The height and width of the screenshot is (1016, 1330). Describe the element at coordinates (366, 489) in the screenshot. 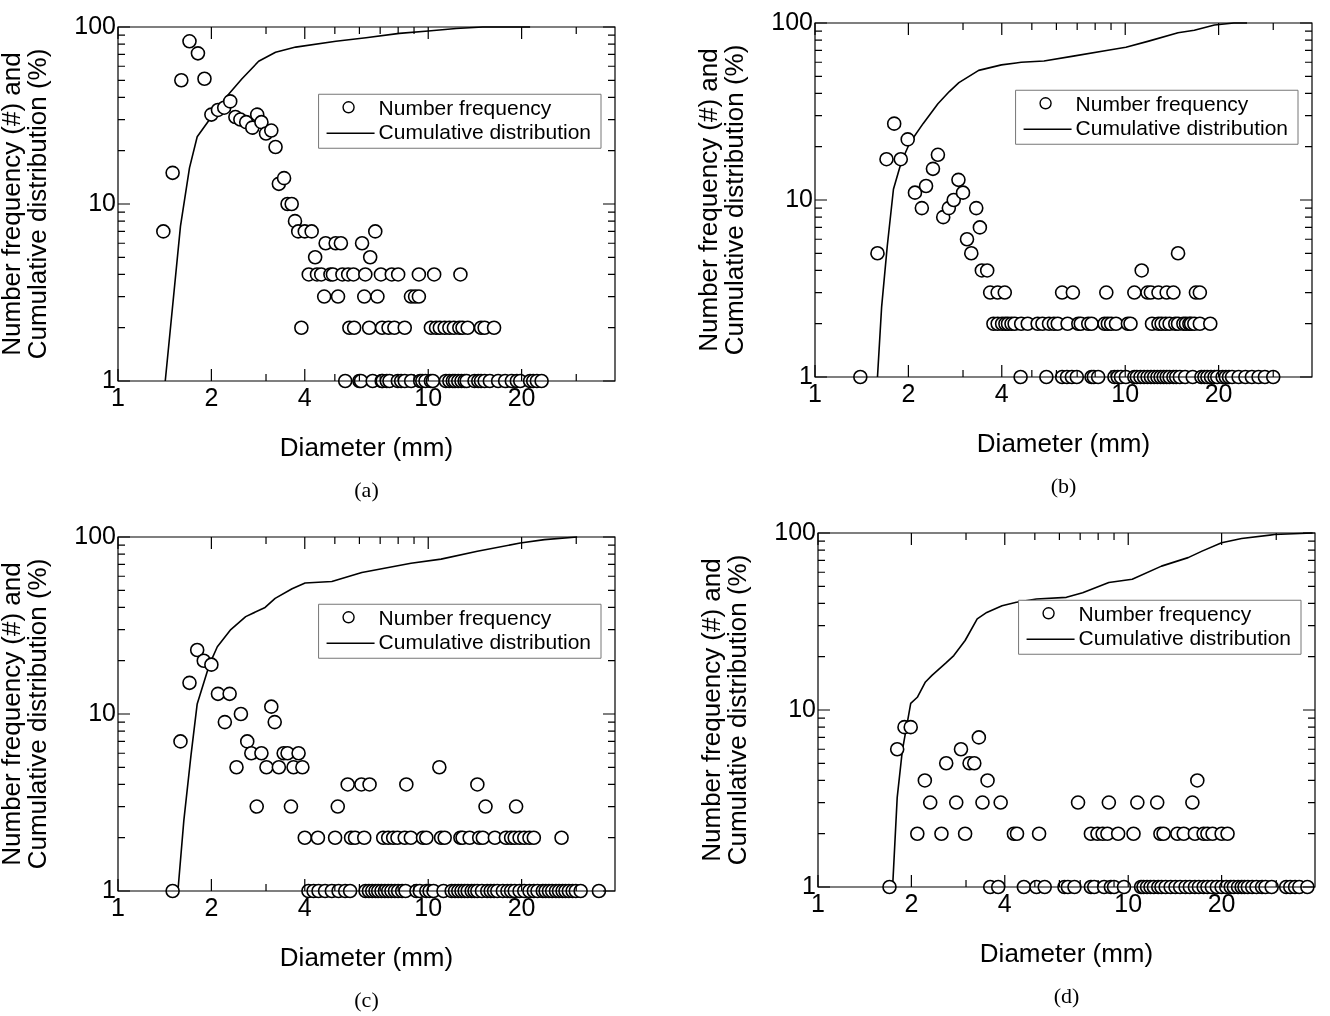

I see `text: (a)` at that location.